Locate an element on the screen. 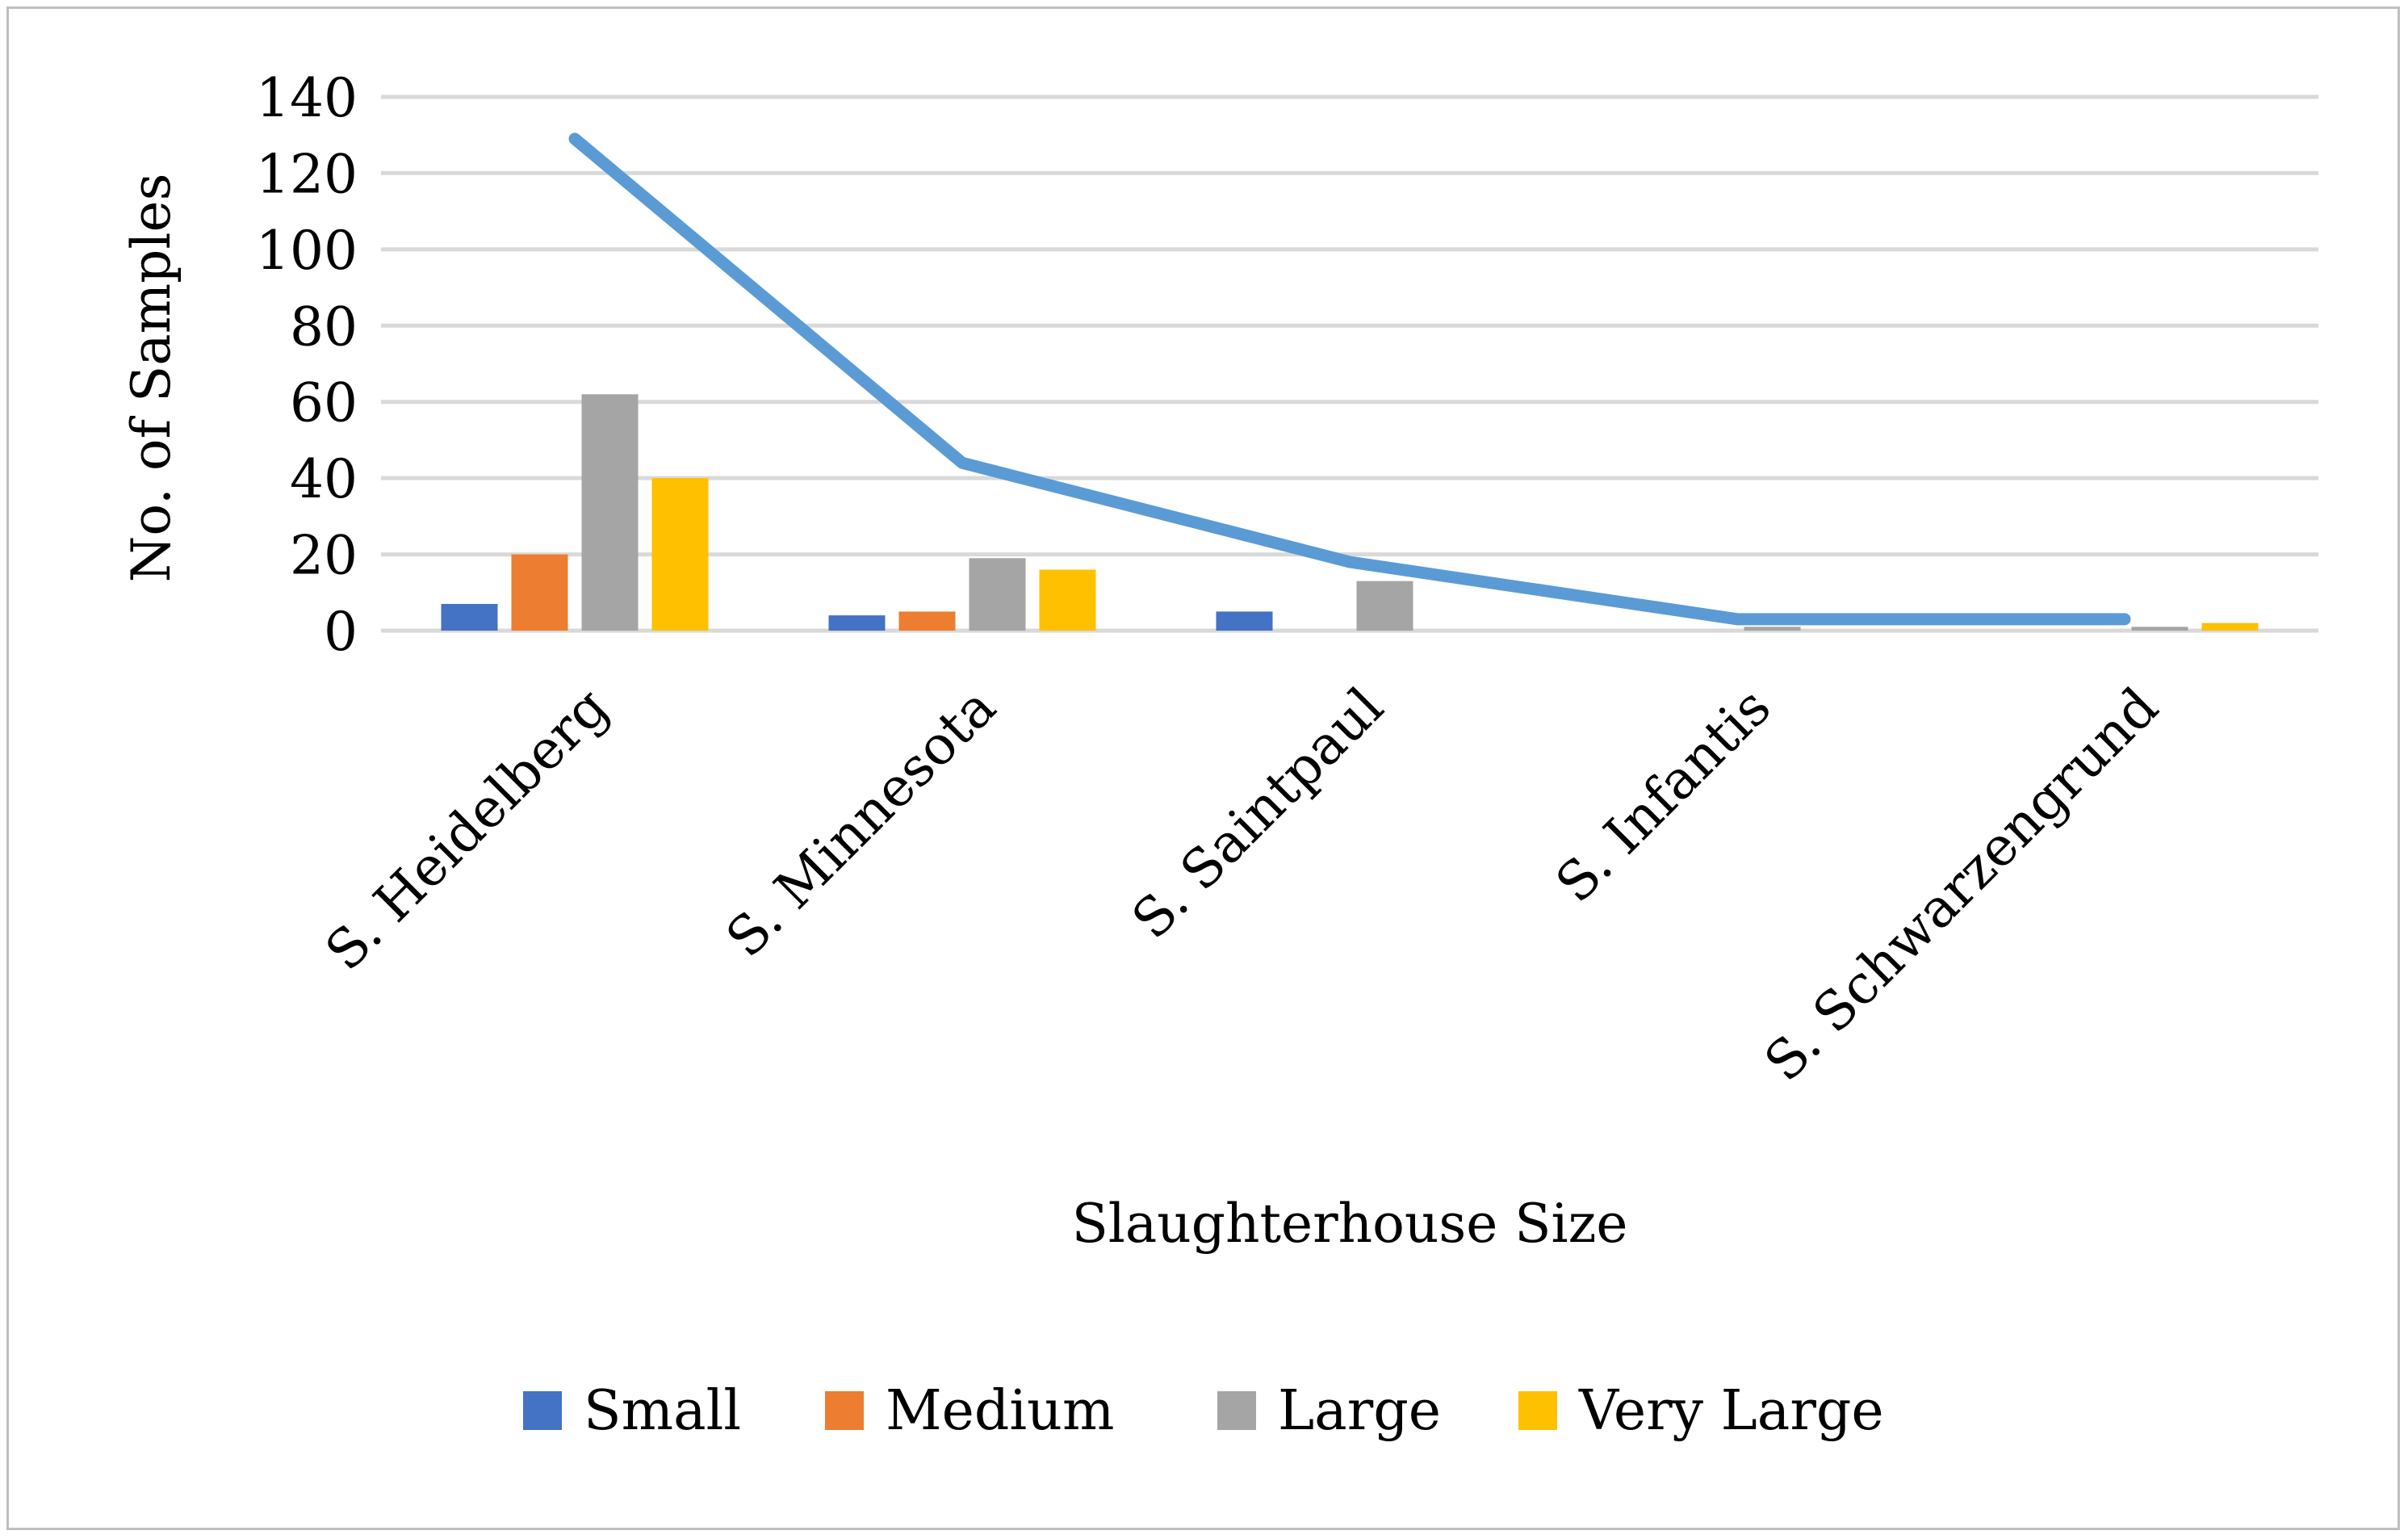 This screenshot has height=1539, width=2408. legend-swatch-medium is located at coordinates (845, 1410).